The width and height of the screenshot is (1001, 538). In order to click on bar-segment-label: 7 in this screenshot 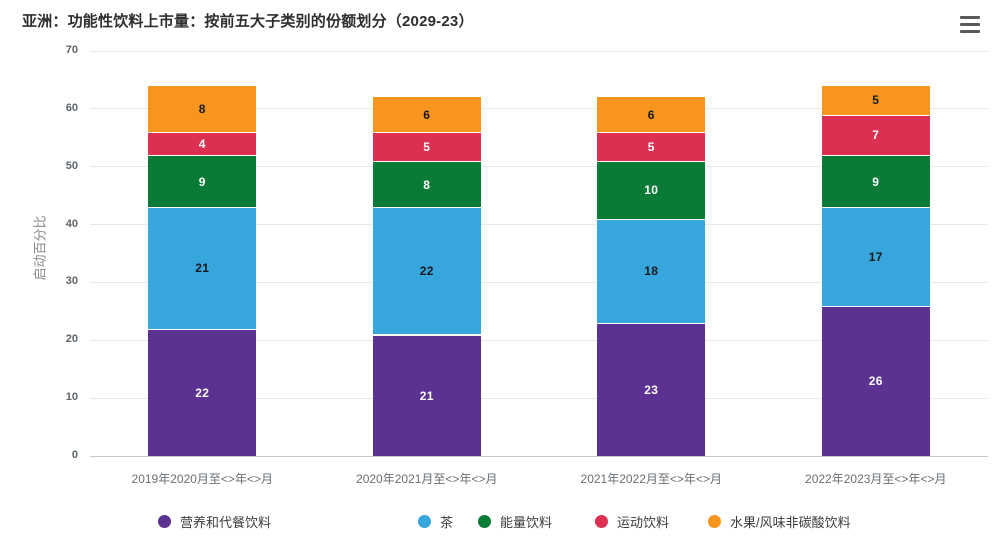, I will do `click(876, 135)`.